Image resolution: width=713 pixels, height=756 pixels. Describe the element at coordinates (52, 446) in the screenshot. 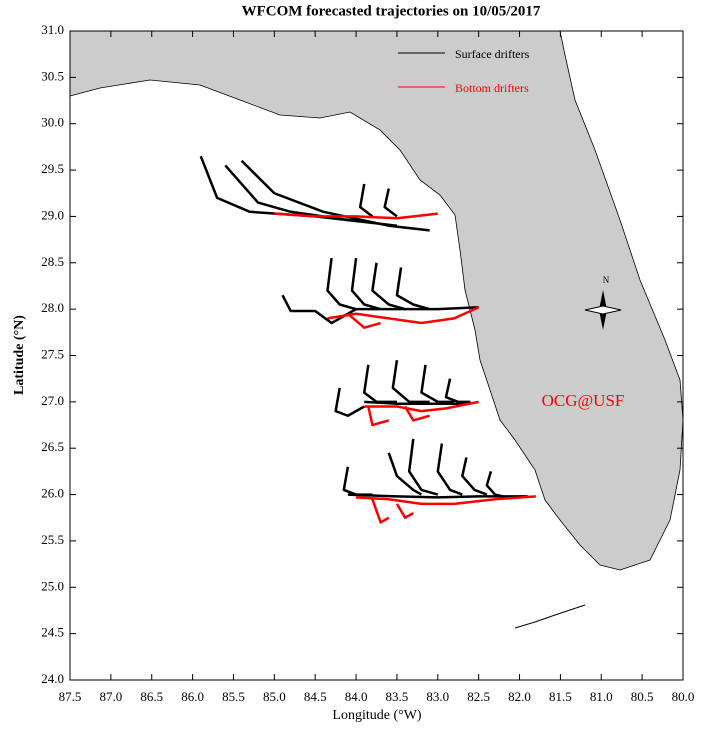

I see `y-tick-label: 26.5` at that location.